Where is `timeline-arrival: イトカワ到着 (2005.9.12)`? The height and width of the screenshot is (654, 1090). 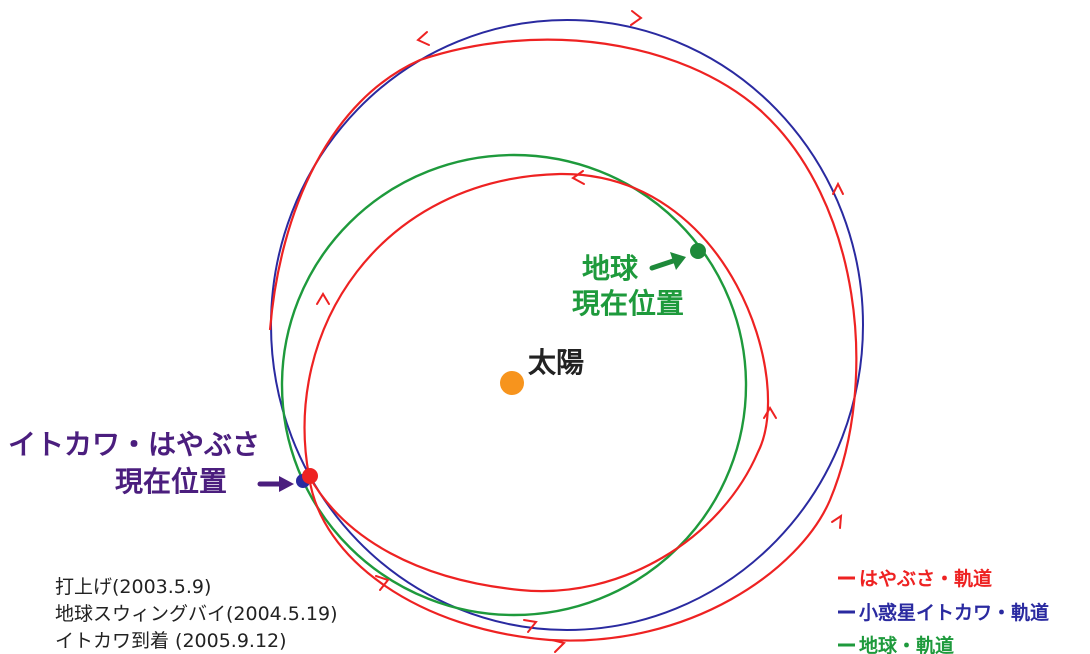
timeline-arrival: イトカワ到着 (2005.9.12) is located at coordinates (171, 641).